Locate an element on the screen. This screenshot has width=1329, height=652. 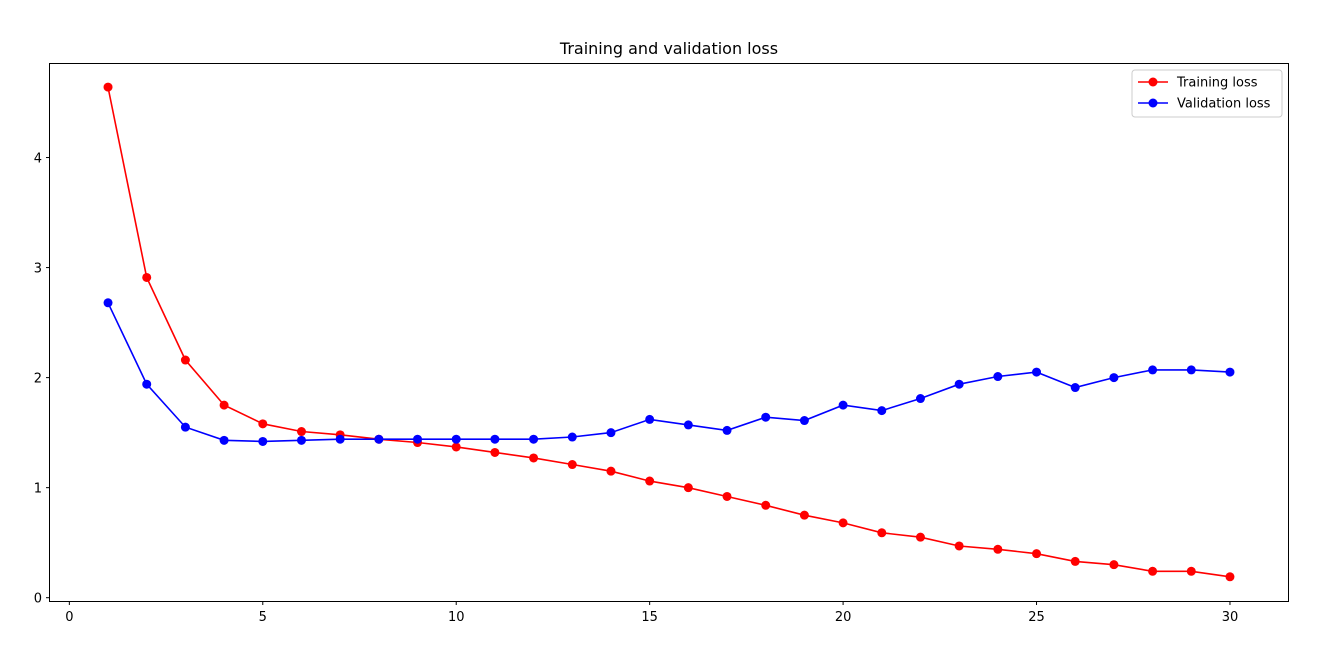
x-tick-label: 10 is located at coordinates (456, 617).